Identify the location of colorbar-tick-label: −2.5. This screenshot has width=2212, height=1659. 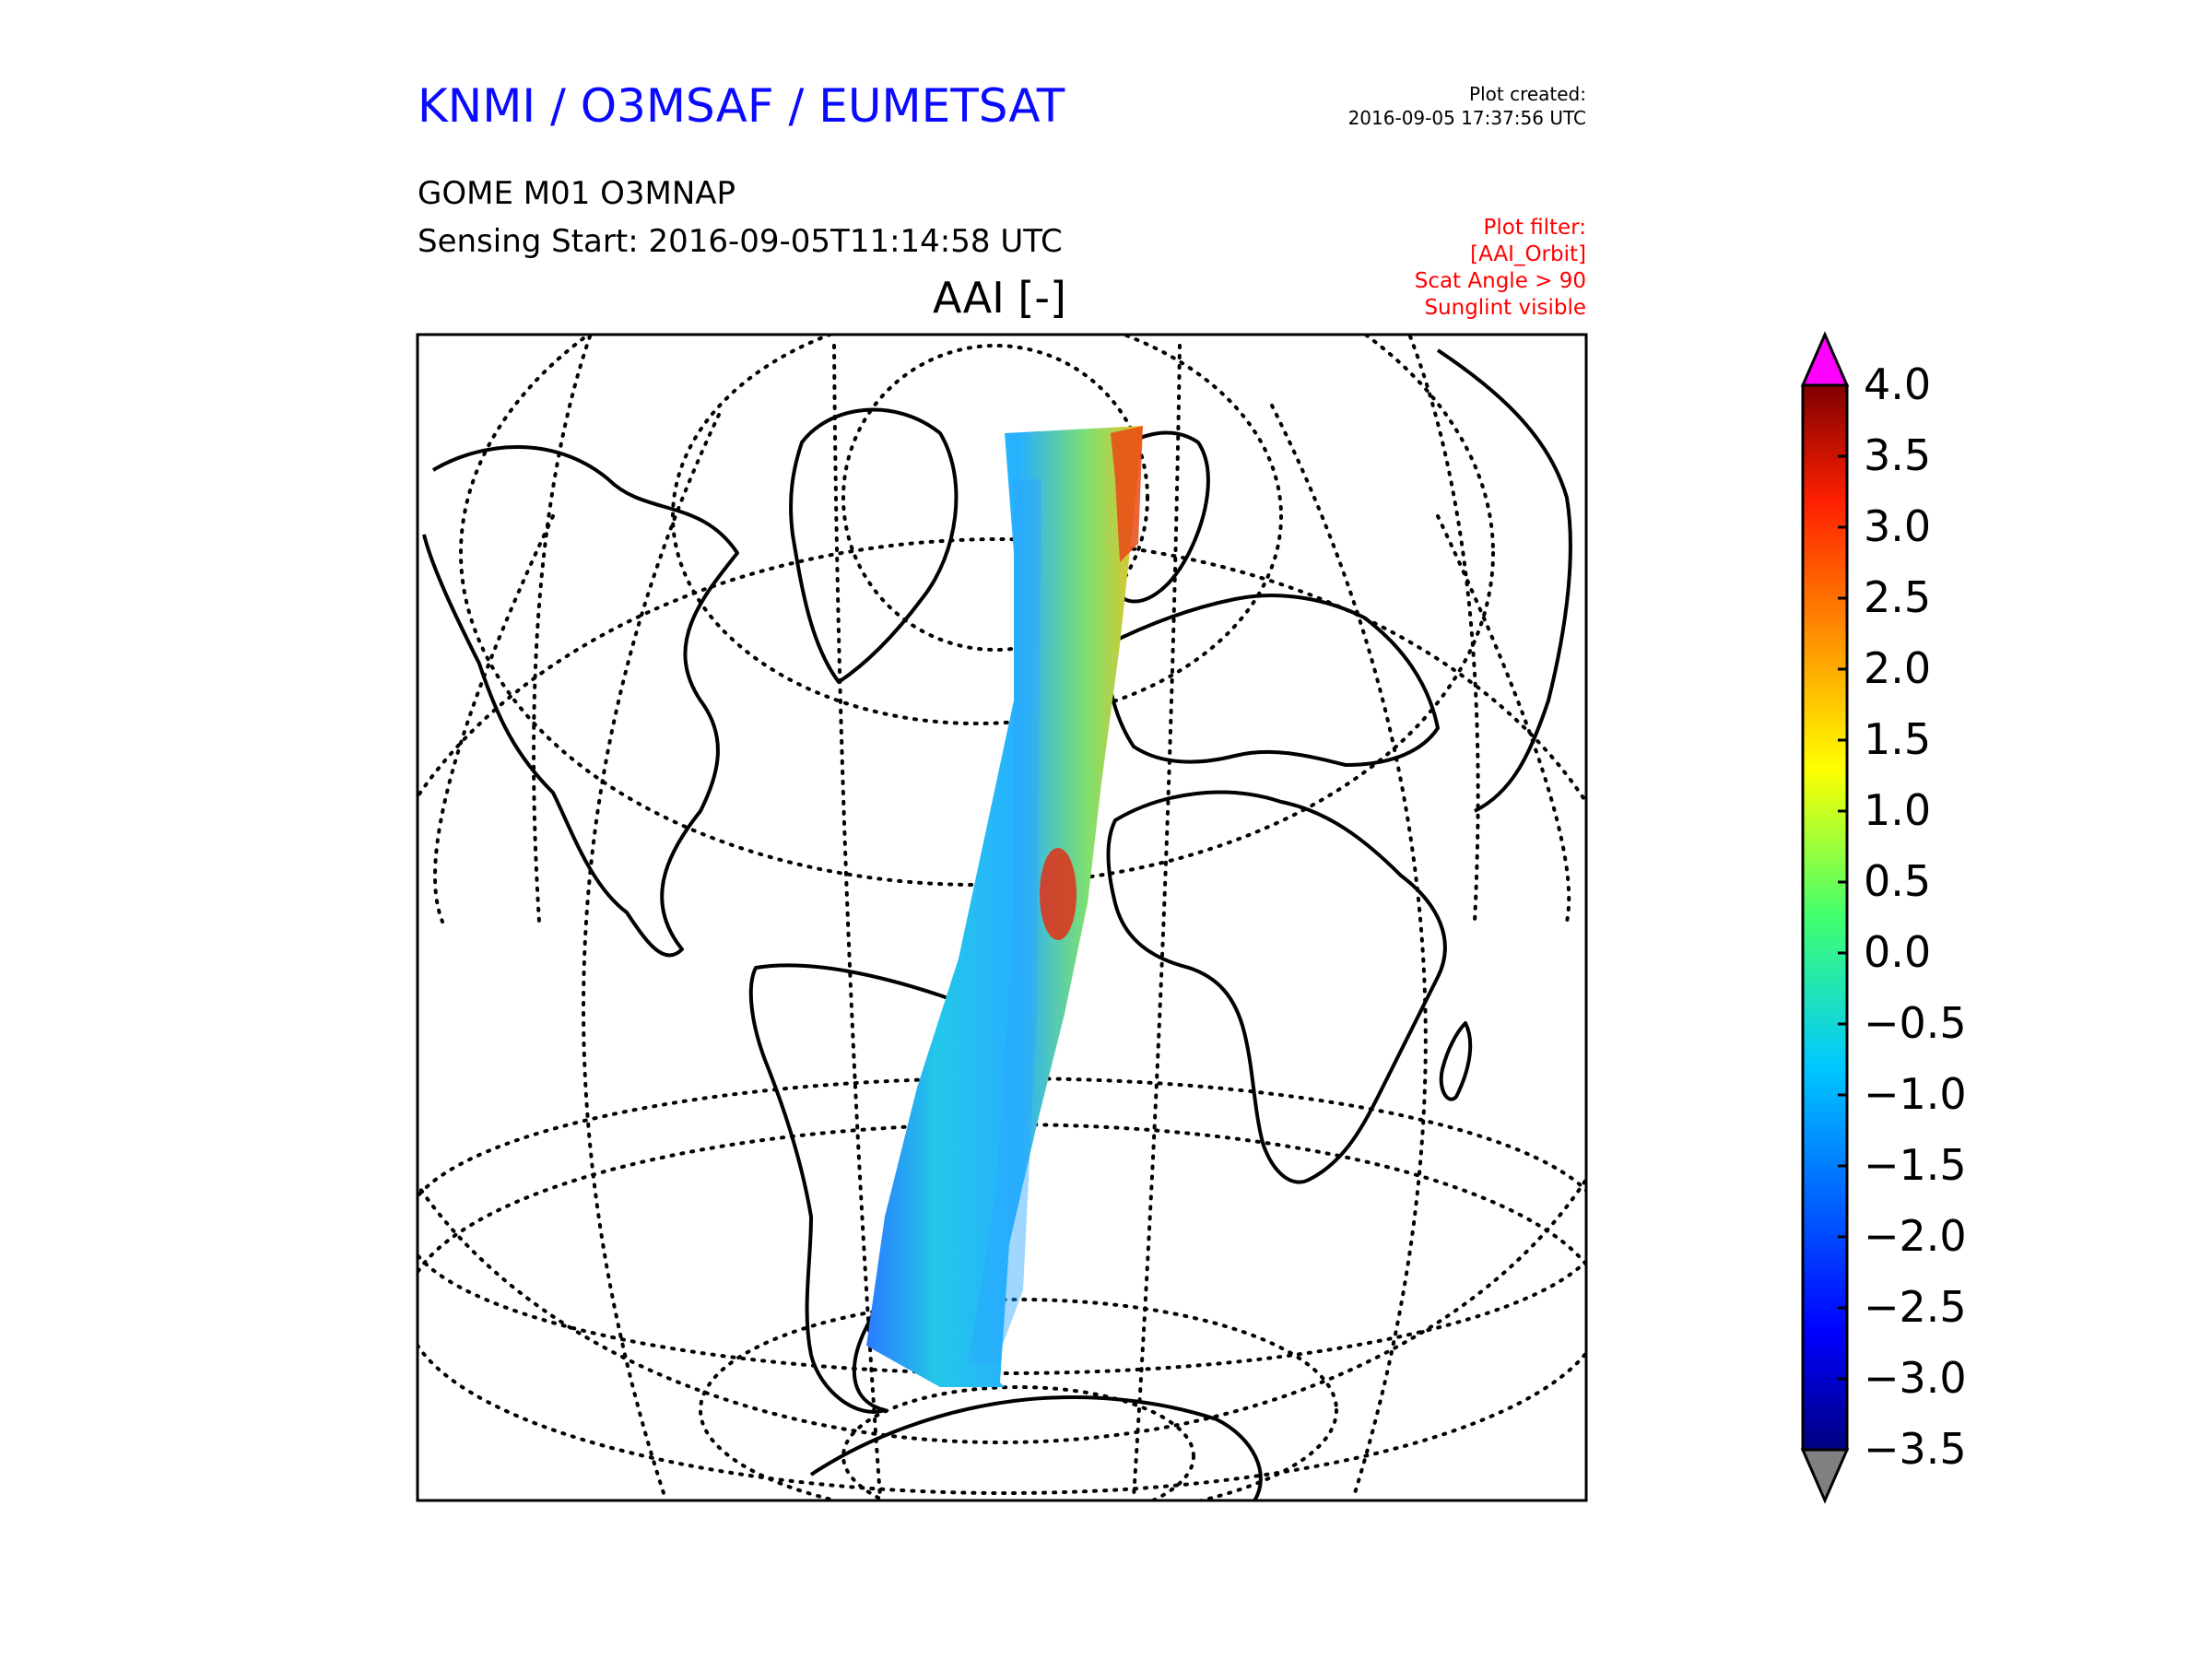
(1915, 1307).